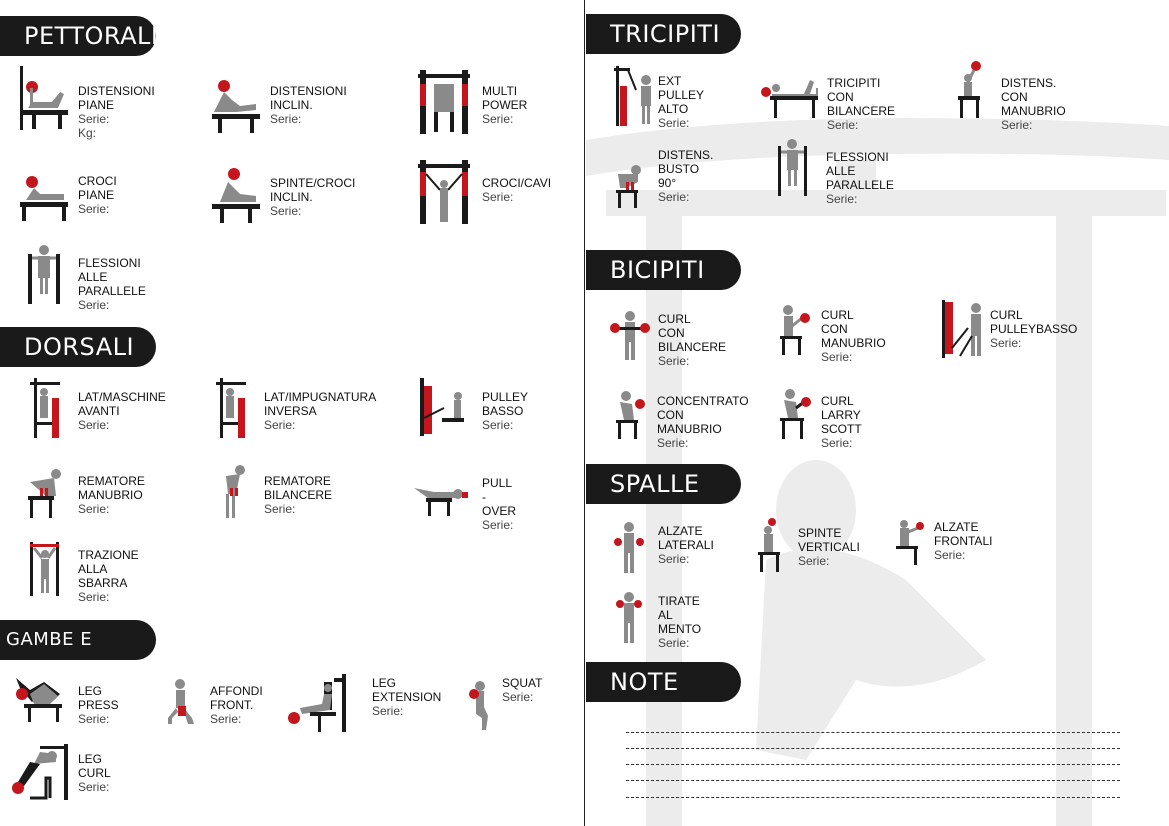 This screenshot has height=826, width=1169. I want to click on exercise-name: CURL CON BILANCERE, so click(692, 333).